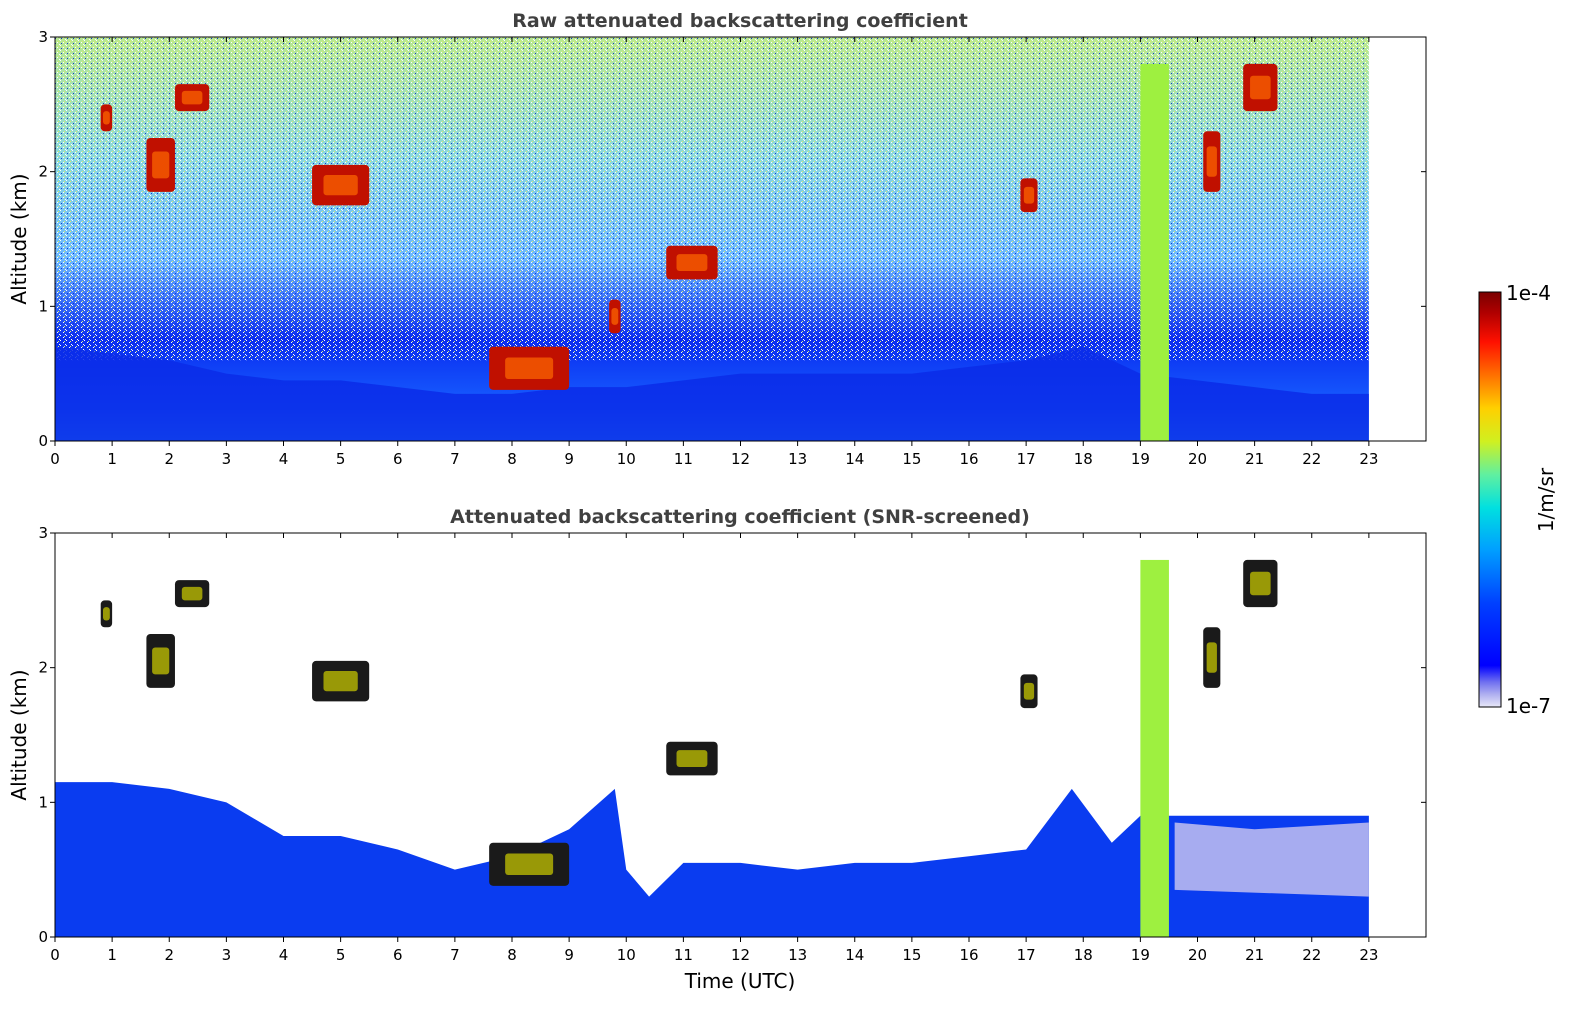 The image size is (1595, 1020). Describe the element at coordinates (1518, 499) in the screenshot. I see `colorbar: 1e-4 1e-7 1/m/sr` at that location.